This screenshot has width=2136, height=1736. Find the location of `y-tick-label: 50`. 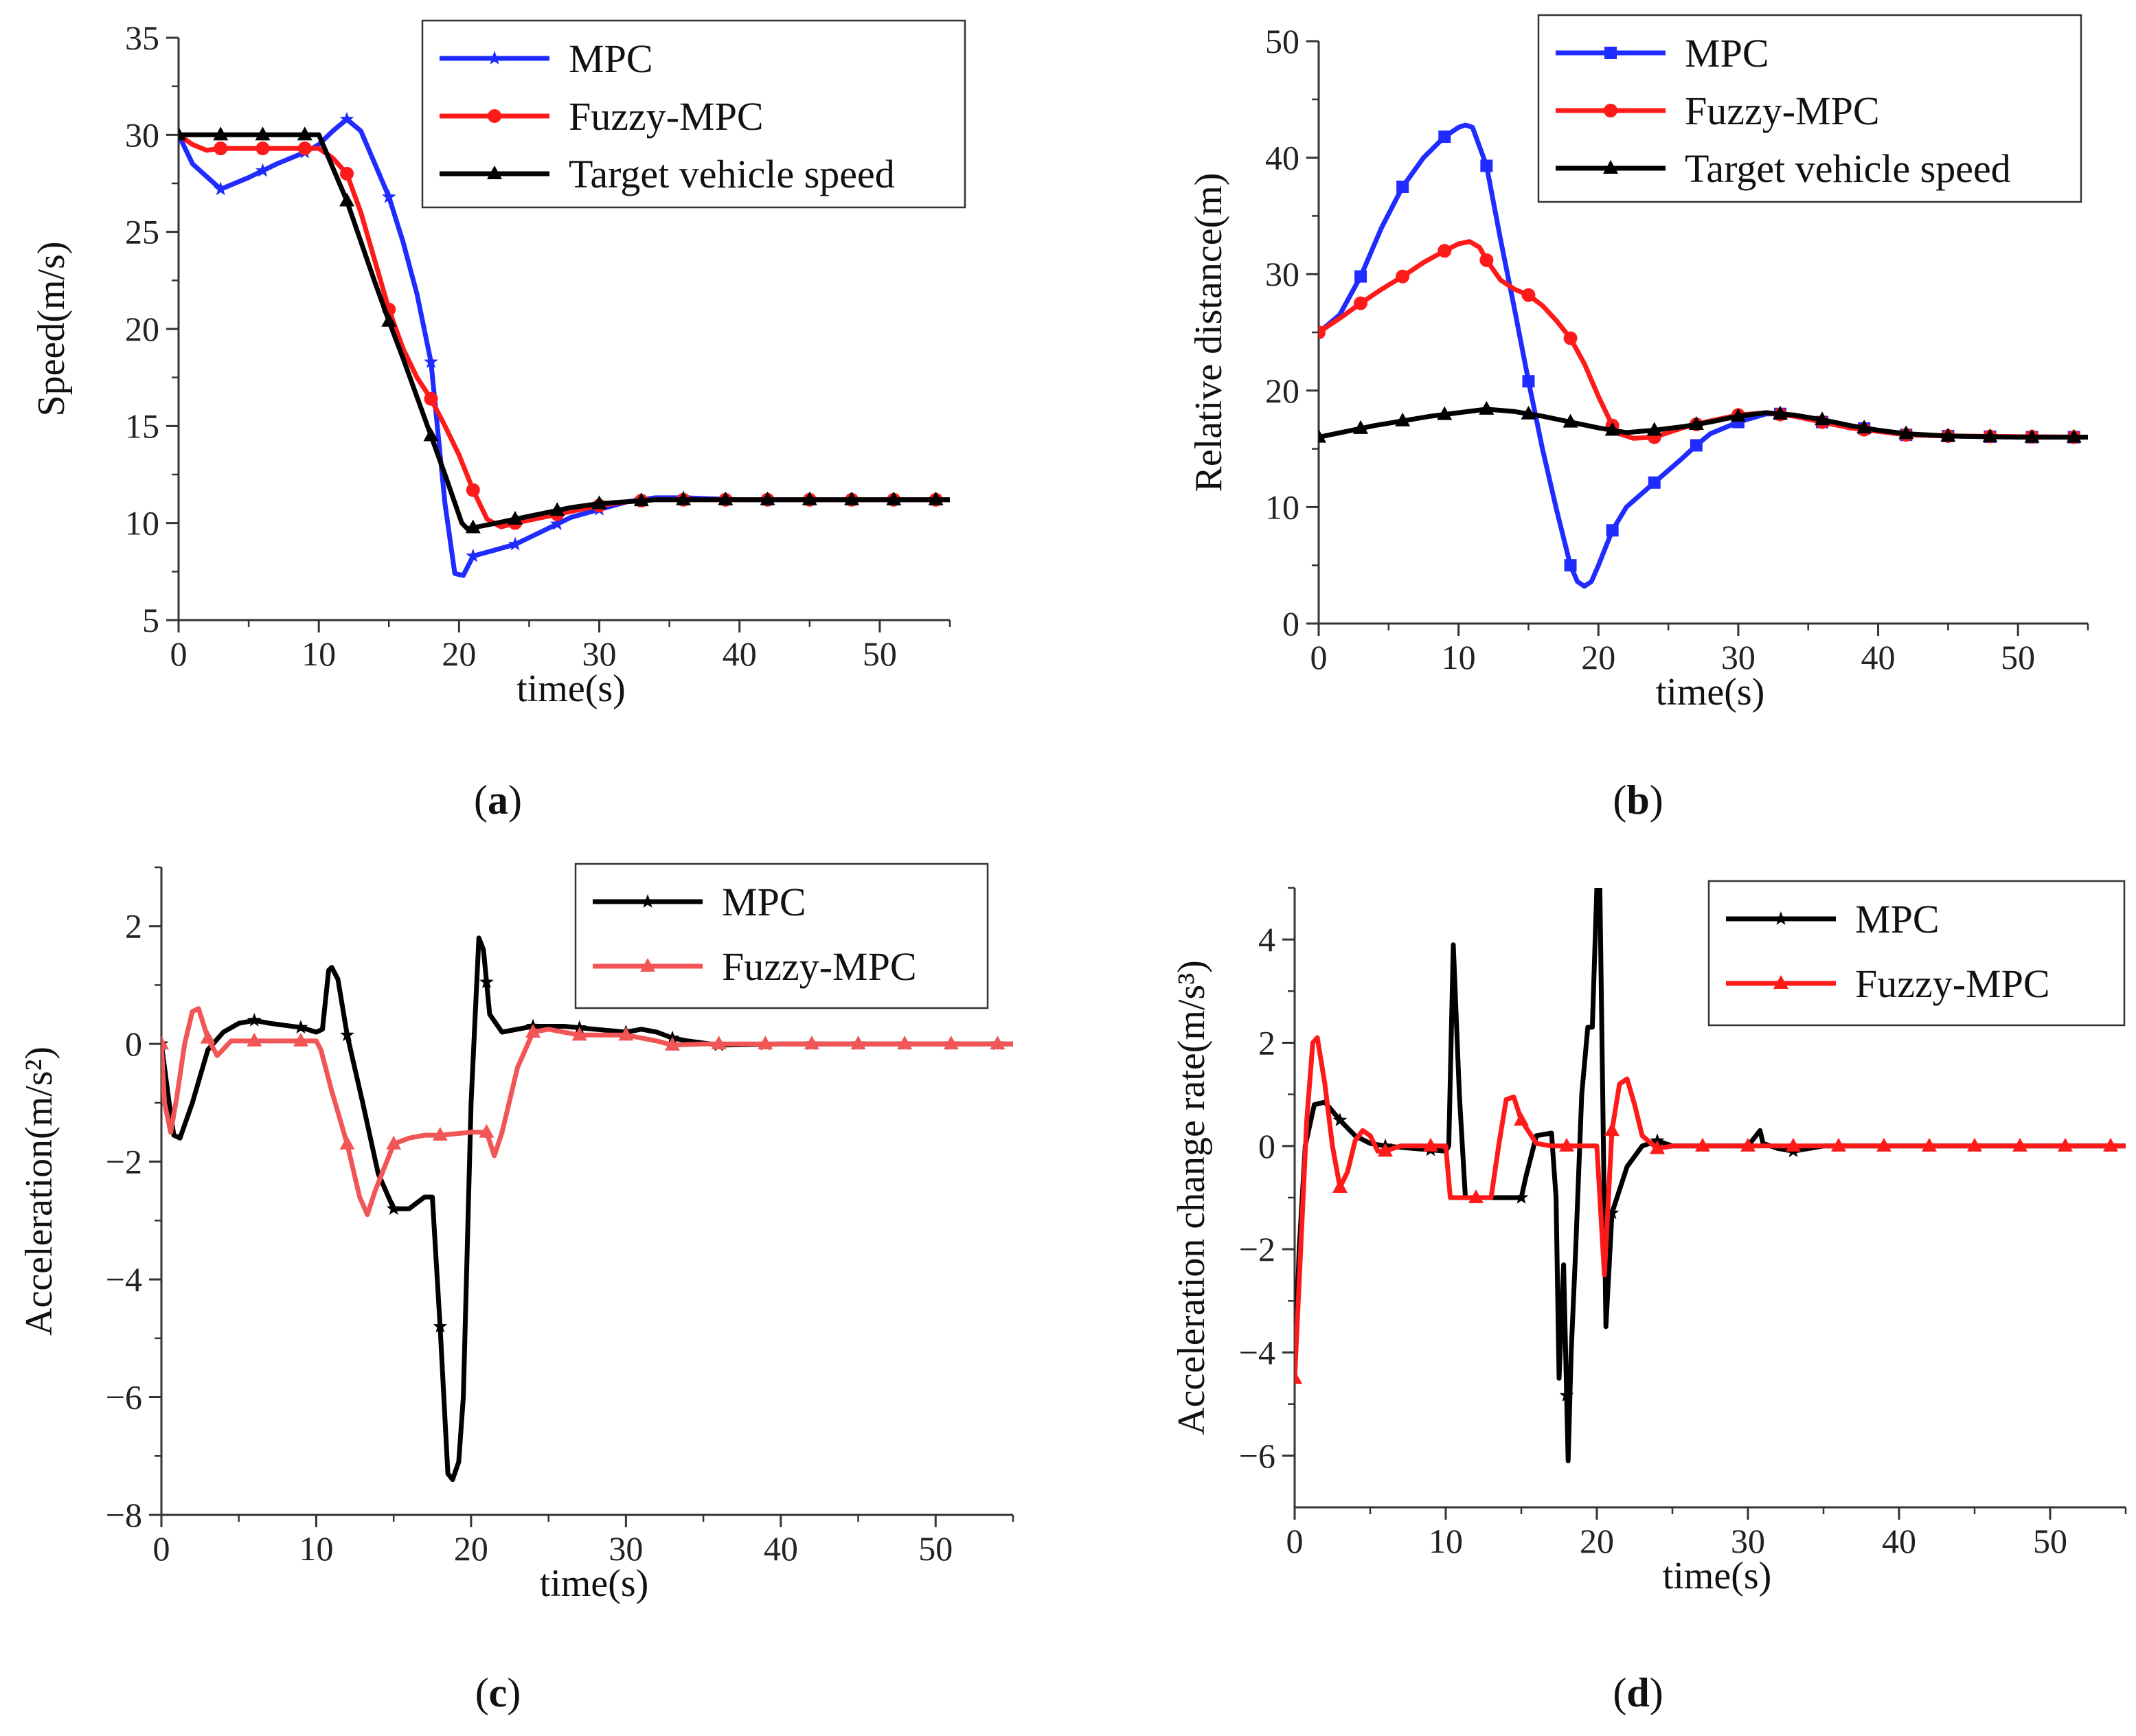

y-tick-label: 50 is located at coordinates (1282, 41).